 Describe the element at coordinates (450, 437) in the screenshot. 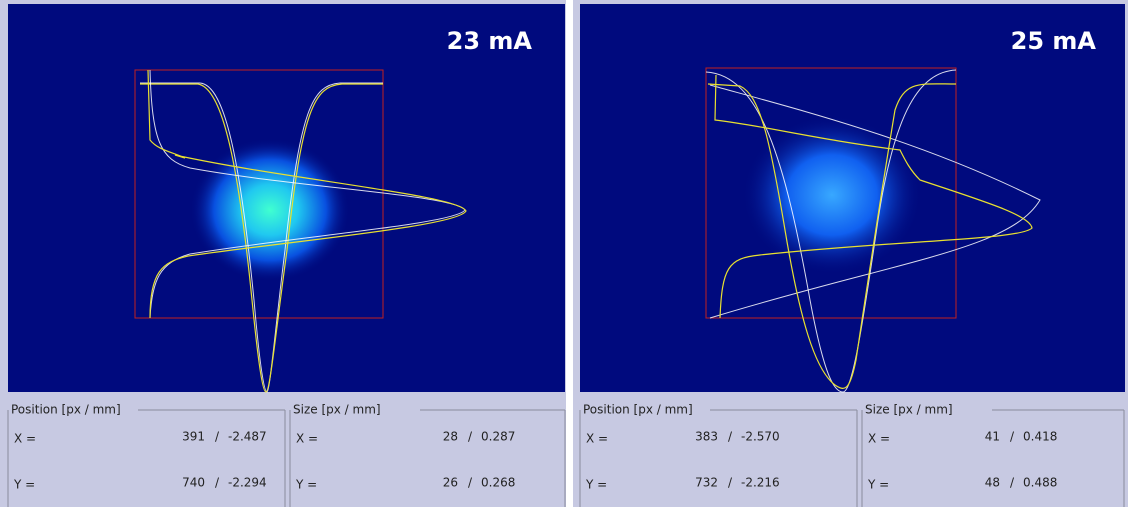

I see `value-px: 28` at that location.